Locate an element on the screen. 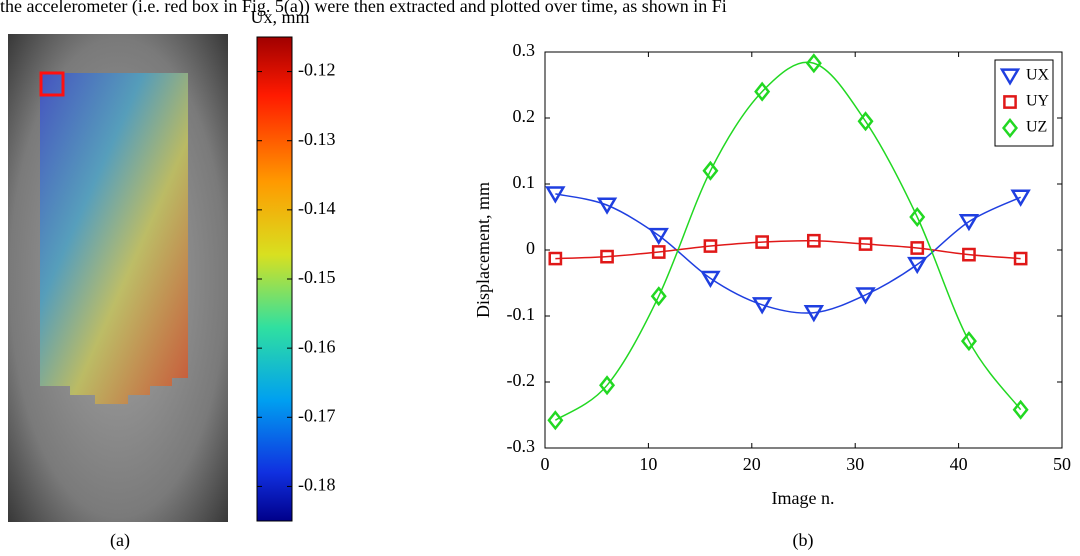 This screenshot has height=556, width=1080. y-tick-label: -0.3 is located at coordinates (521, 446).